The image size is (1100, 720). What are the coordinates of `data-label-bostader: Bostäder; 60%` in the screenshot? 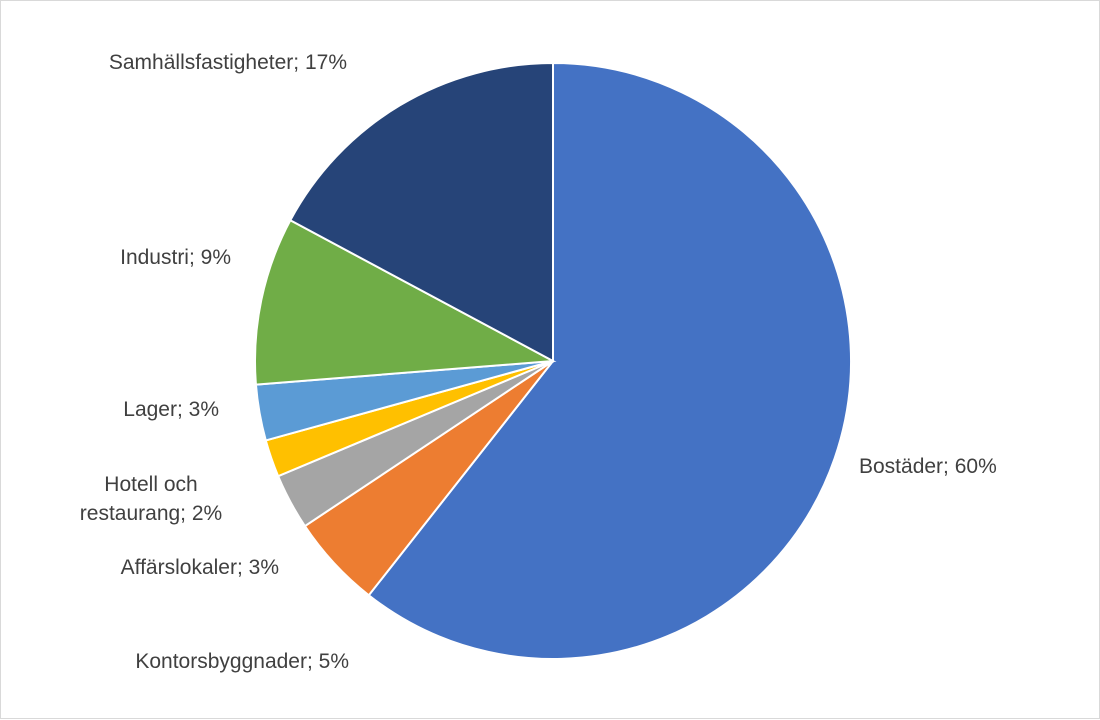 It's located at (928, 466).